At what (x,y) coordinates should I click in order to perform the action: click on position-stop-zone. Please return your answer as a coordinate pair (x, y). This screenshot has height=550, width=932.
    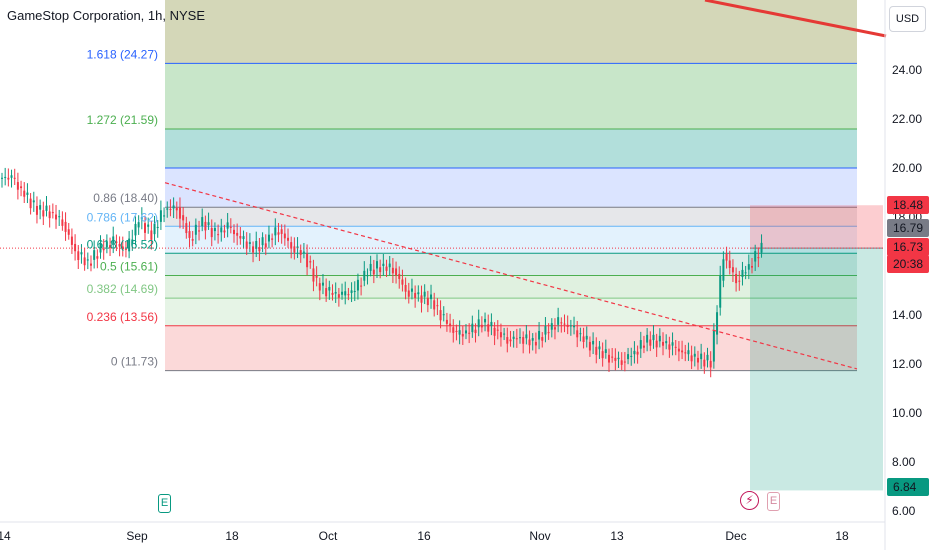
    Looking at the image, I should click on (816, 369).